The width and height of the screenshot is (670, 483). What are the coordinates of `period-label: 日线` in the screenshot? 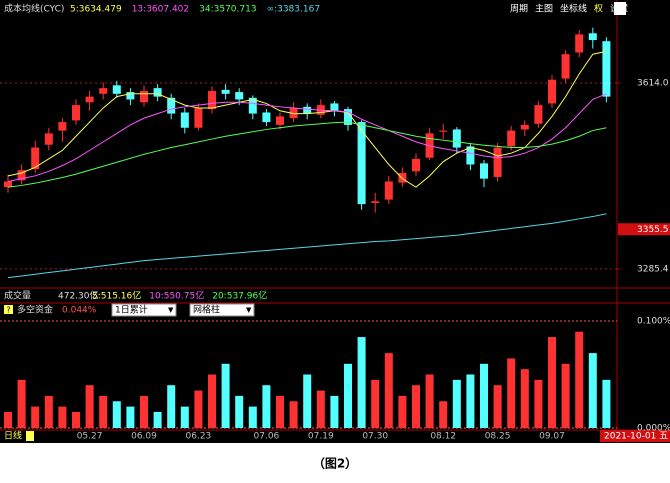 It's located at (13, 436).